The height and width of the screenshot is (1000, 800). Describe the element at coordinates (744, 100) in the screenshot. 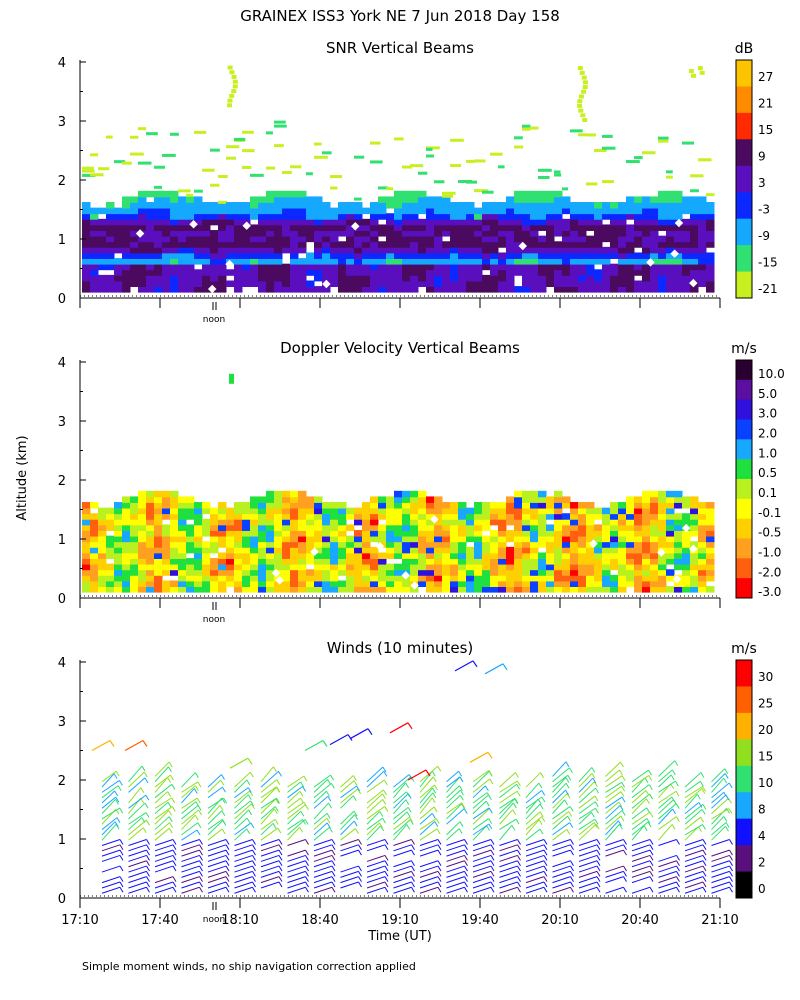

I see `colorbar-swatch` at that location.